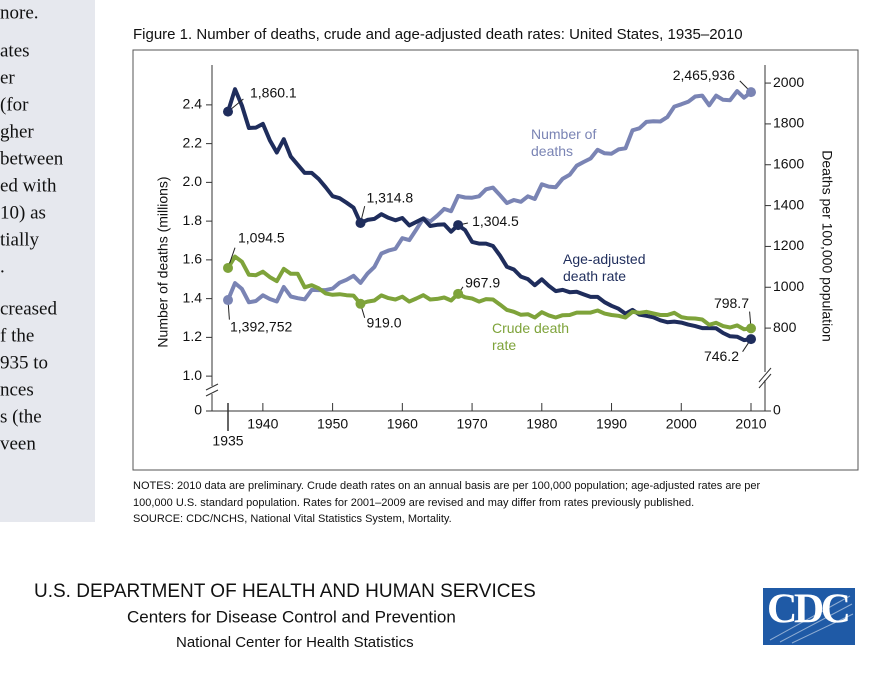 The image size is (878, 678). Describe the element at coordinates (332, 424) in the screenshot. I see `x-tick-label: 1950` at that location.